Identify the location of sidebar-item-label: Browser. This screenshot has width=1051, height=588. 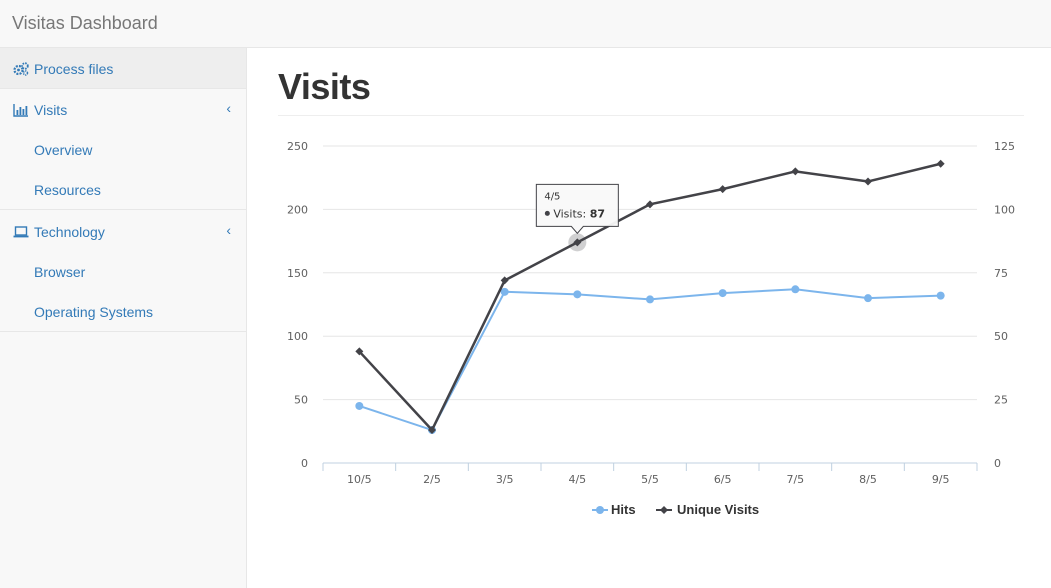
(60, 272).